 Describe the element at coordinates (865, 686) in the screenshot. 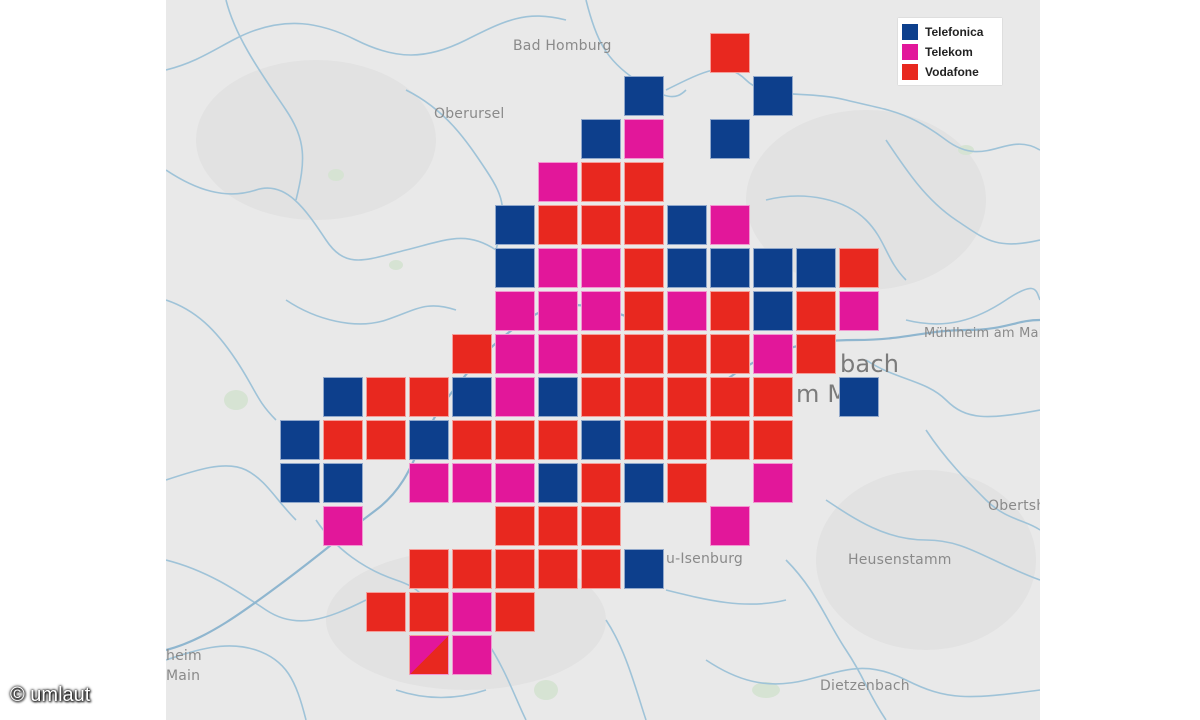

I see `place-label-dietzenbach: Dietzenbach` at that location.